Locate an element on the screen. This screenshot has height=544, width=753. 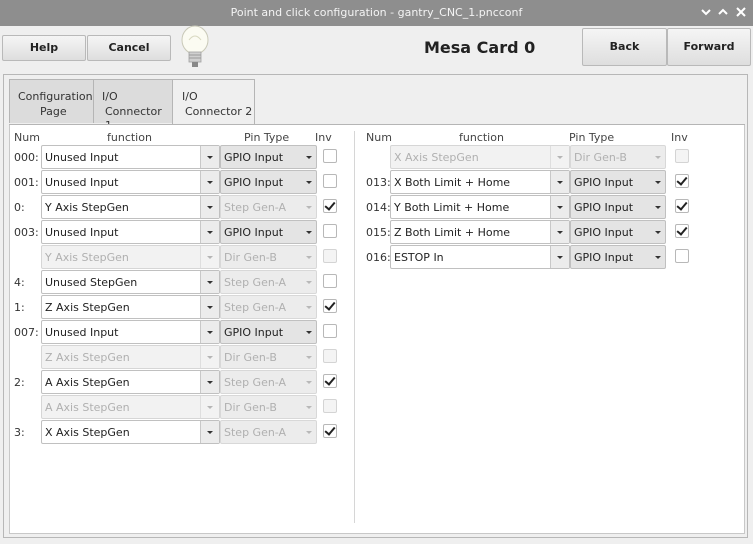
function-combo: Y Both Limit + Home is located at coordinates (480, 207).